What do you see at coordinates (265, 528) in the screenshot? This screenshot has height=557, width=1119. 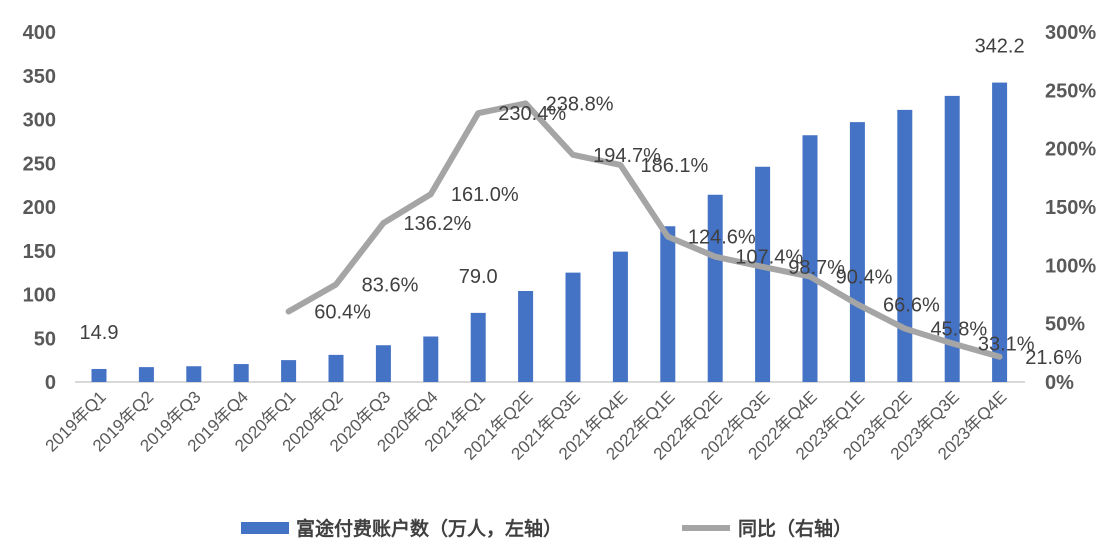 I see `legend-bar-swatch` at bounding box center [265, 528].